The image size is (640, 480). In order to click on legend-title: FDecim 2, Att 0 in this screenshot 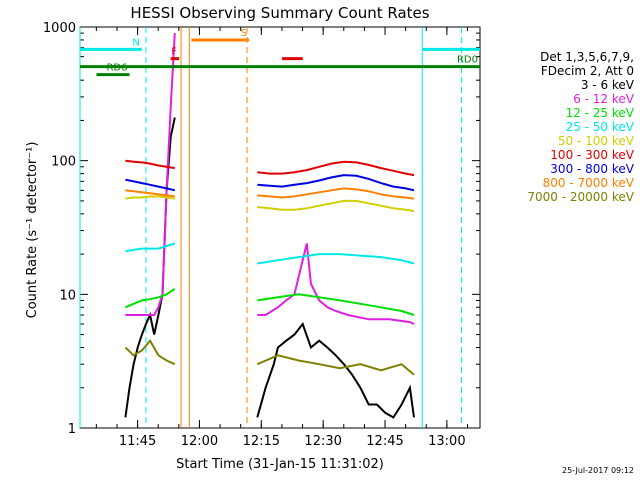, I will do `click(587, 71)`.